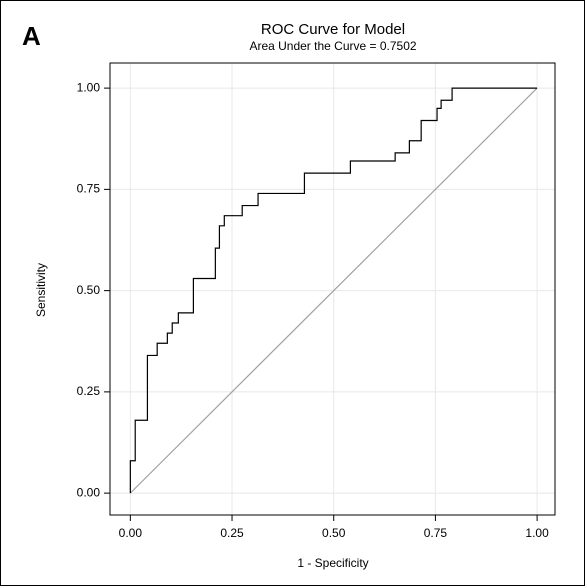 This screenshot has height=586, width=585. What do you see at coordinates (41, 290) in the screenshot?
I see `y-axis-label: Sensitivity` at bounding box center [41, 290].